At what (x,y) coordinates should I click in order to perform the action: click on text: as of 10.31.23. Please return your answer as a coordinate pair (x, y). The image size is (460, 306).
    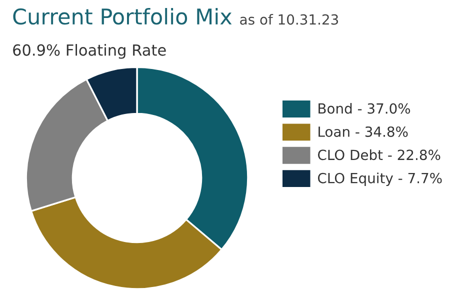
    Looking at the image, I should click on (289, 19).